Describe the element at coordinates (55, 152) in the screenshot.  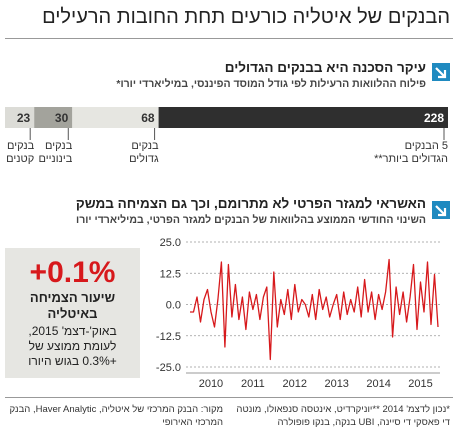
I see `category-label: בנקים בינוניים` at that location.